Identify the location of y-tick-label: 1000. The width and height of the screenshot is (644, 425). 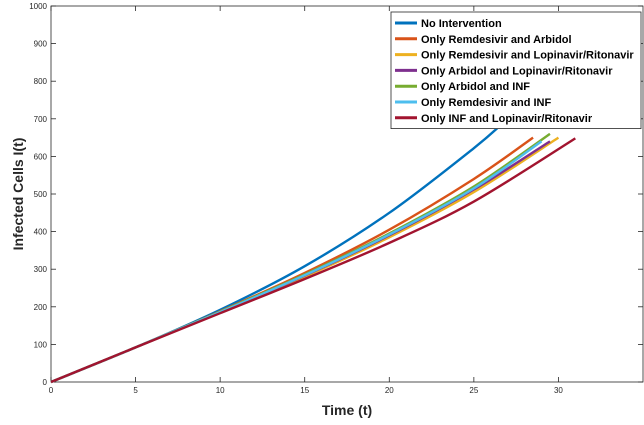
(38, 6).